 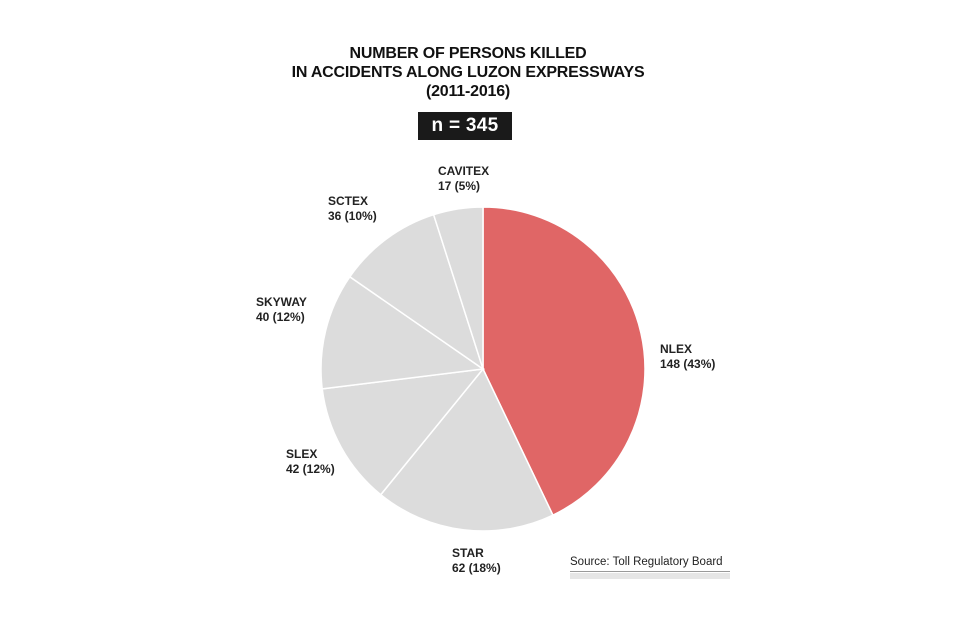 What do you see at coordinates (465, 126) in the screenshot?
I see `total-count-badge: n = 345` at bounding box center [465, 126].